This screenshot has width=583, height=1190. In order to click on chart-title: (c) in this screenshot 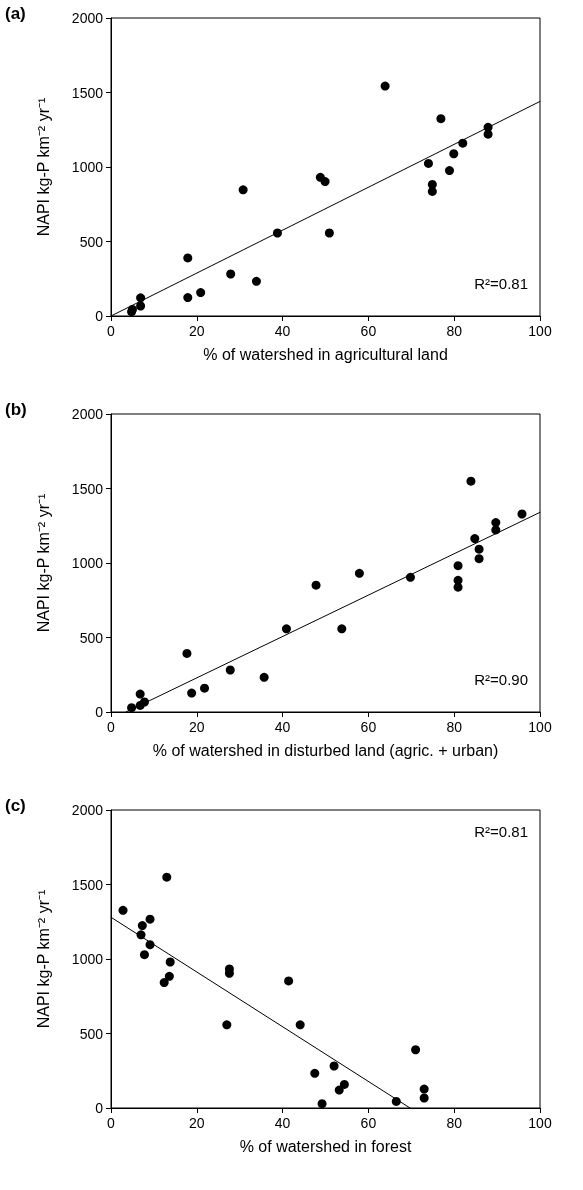, I will do `click(15, 805)`.